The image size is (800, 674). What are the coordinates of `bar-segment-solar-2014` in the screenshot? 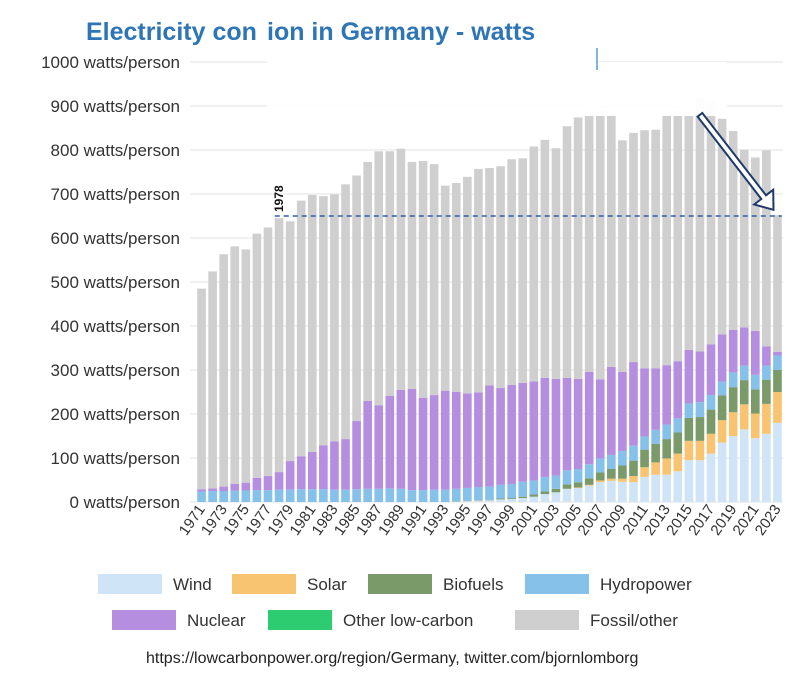 It's located at (678, 462).